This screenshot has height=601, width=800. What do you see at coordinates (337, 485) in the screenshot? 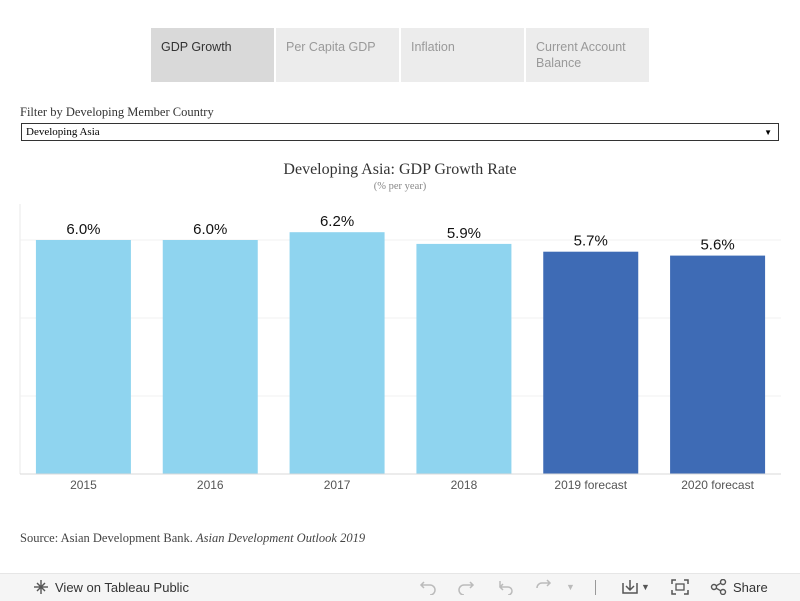
I see `x-tick-label-2: 2017` at bounding box center [337, 485].